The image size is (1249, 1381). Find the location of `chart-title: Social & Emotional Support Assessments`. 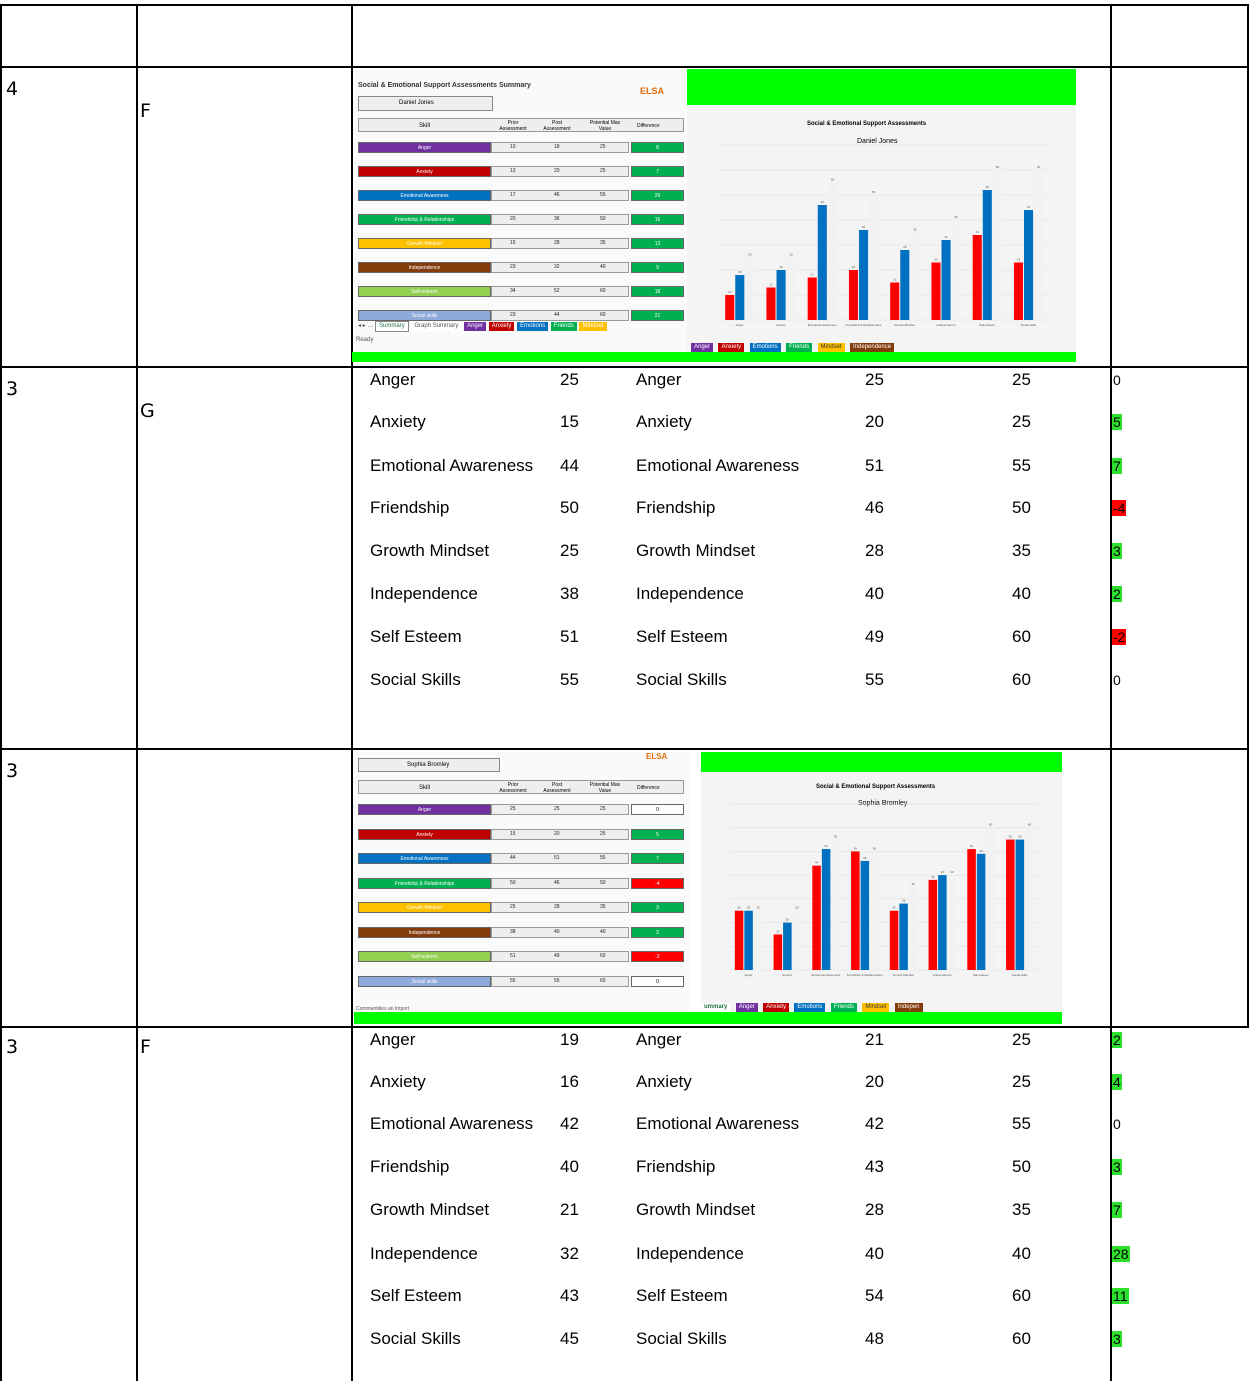

chart-title: Social & Emotional Support Assessments is located at coordinates (867, 124).